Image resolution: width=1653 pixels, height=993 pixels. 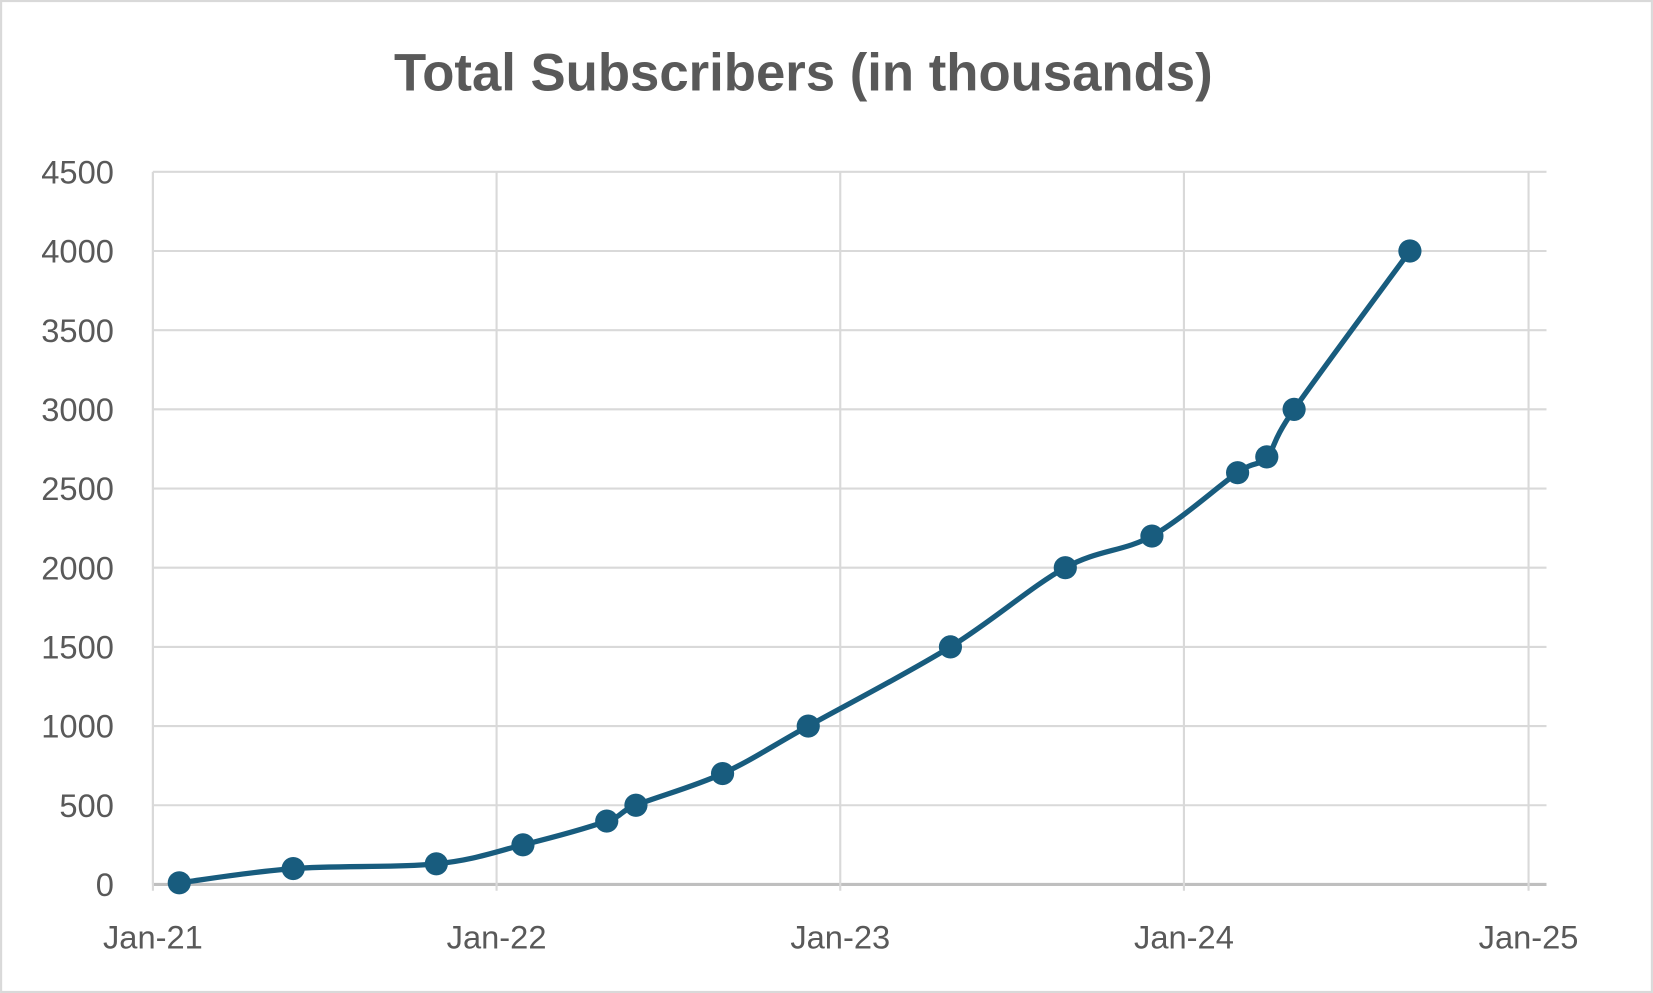 What do you see at coordinates (1184, 937) in the screenshot?
I see `x-tick-label: Jan-24` at bounding box center [1184, 937].